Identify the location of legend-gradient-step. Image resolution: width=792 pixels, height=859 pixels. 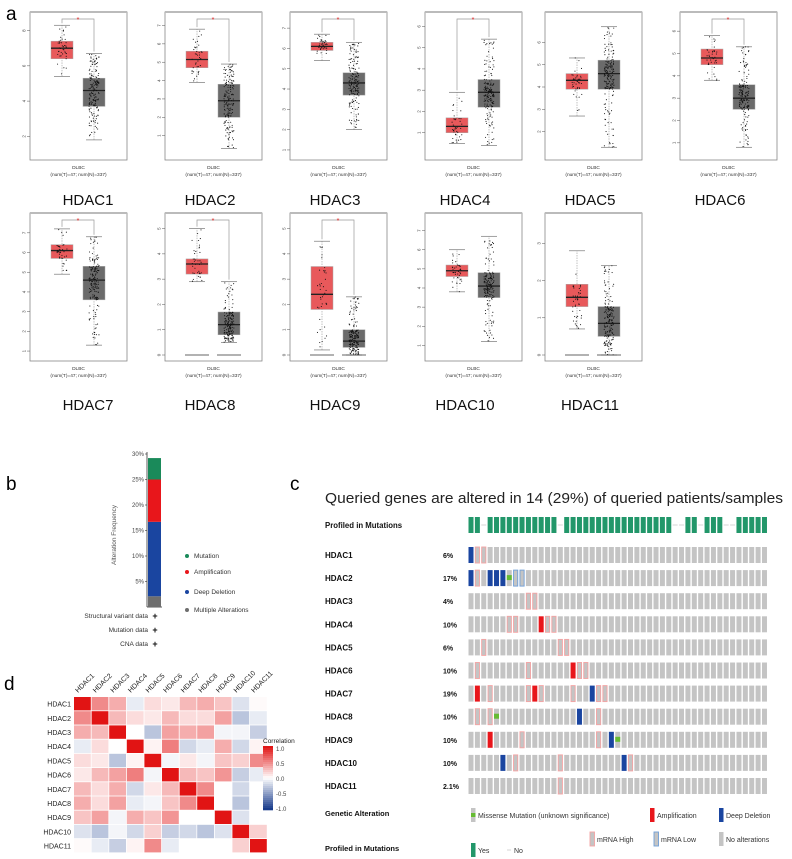
(268, 777).